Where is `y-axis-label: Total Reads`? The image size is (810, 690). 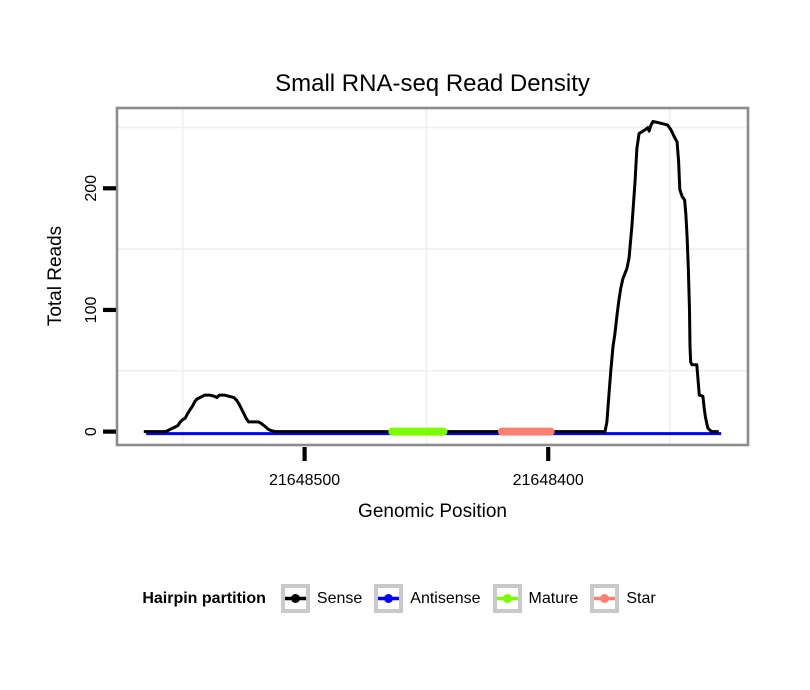 y-axis-label: Total Reads is located at coordinates (55, 276).